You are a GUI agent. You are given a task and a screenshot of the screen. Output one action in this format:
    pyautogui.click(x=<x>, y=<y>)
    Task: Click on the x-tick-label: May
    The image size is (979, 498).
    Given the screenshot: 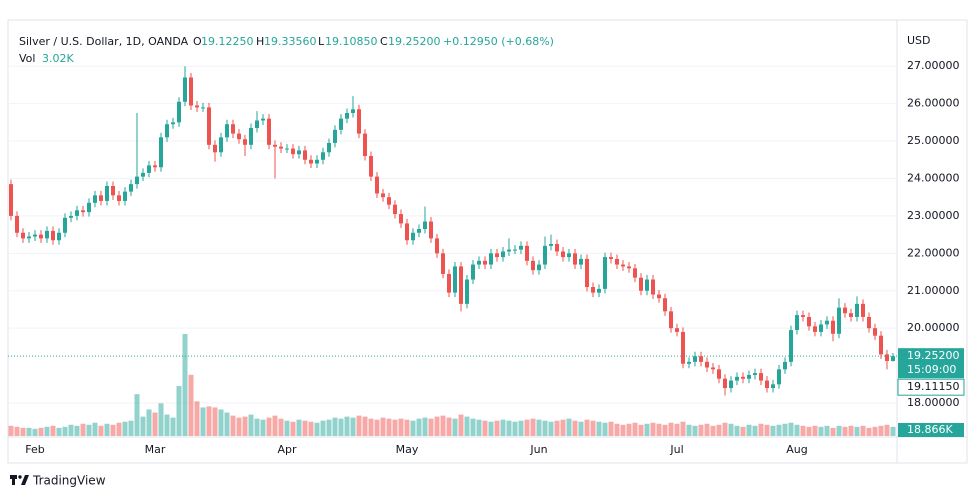 What is the action you would take?
    pyautogui.click(x=407, y=449)
    